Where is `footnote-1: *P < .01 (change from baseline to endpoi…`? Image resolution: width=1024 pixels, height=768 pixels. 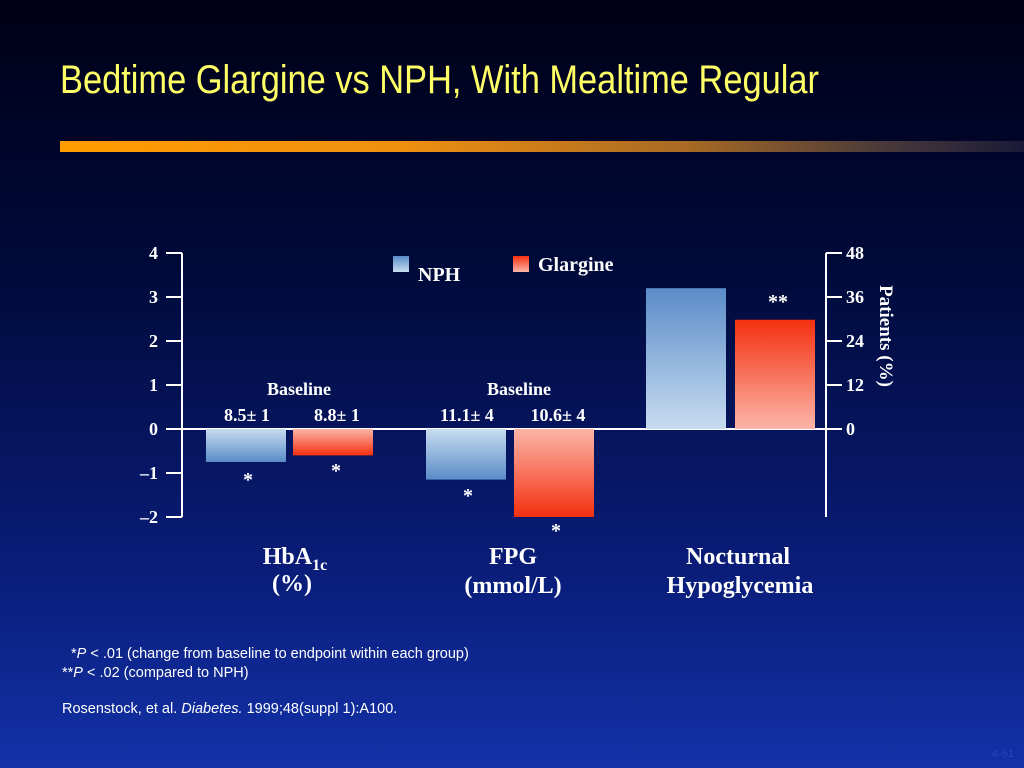
footnote-1: *P < .01 (change from baseline to endpoi… is located at coordinates (265, 654).